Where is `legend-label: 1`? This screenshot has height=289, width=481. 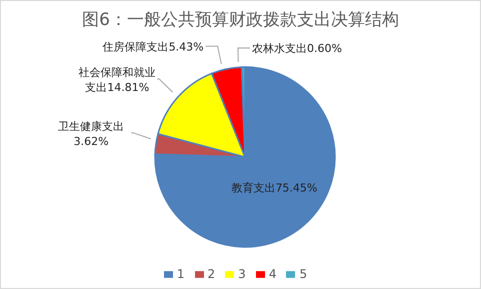 legend-label: 1 is located at coordinates (180, 274).